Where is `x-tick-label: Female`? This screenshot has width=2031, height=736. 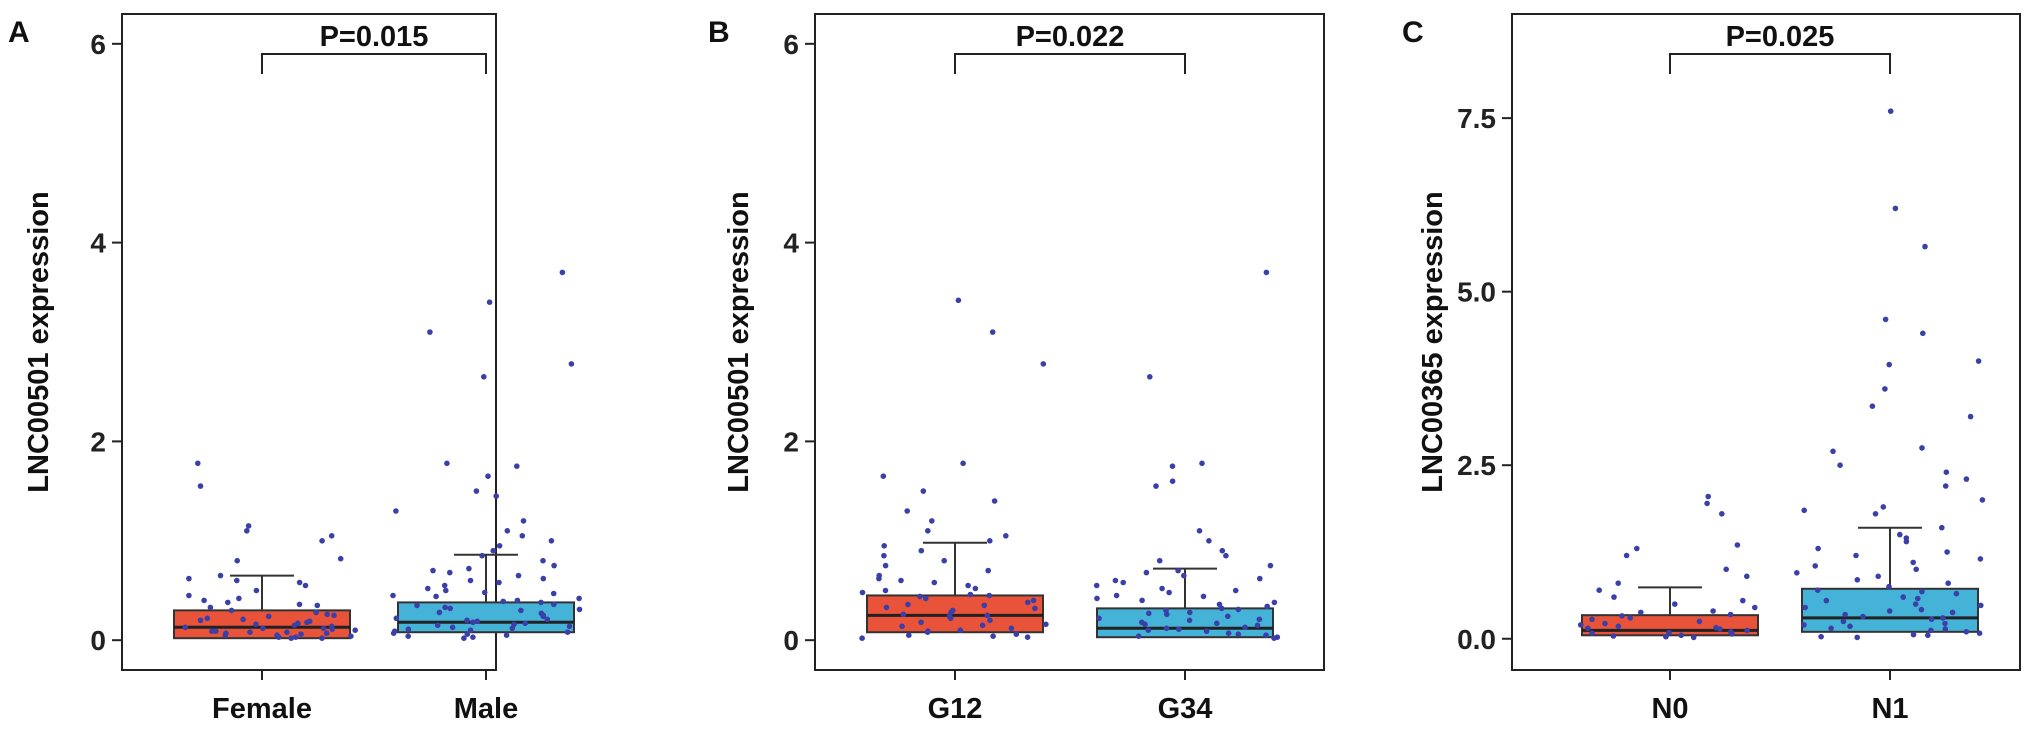 x-tick-label: Female is located at coordinates (262, 709).